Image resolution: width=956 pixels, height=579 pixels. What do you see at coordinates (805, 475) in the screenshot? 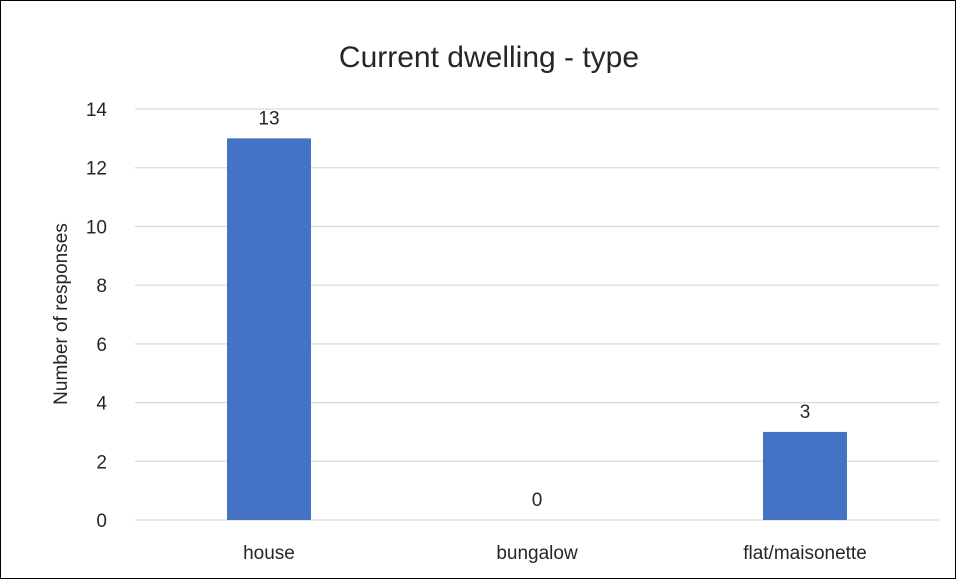
I see `bar-flat-maisonette` at bounding box center [805, 475].